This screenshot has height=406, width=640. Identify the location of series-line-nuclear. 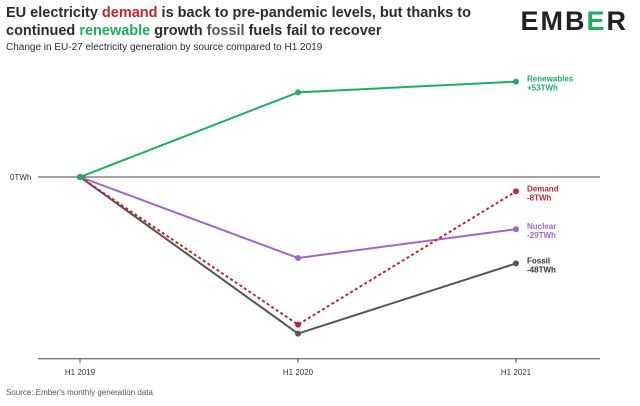
(298, 217).